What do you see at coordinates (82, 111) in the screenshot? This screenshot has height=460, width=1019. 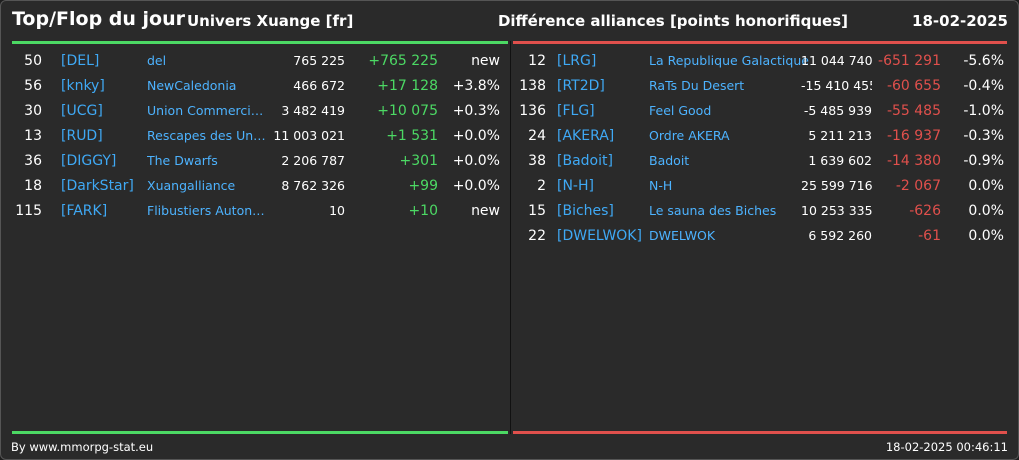 I see `alliance-tag: [UCG]` at bounding box center [82, 111].